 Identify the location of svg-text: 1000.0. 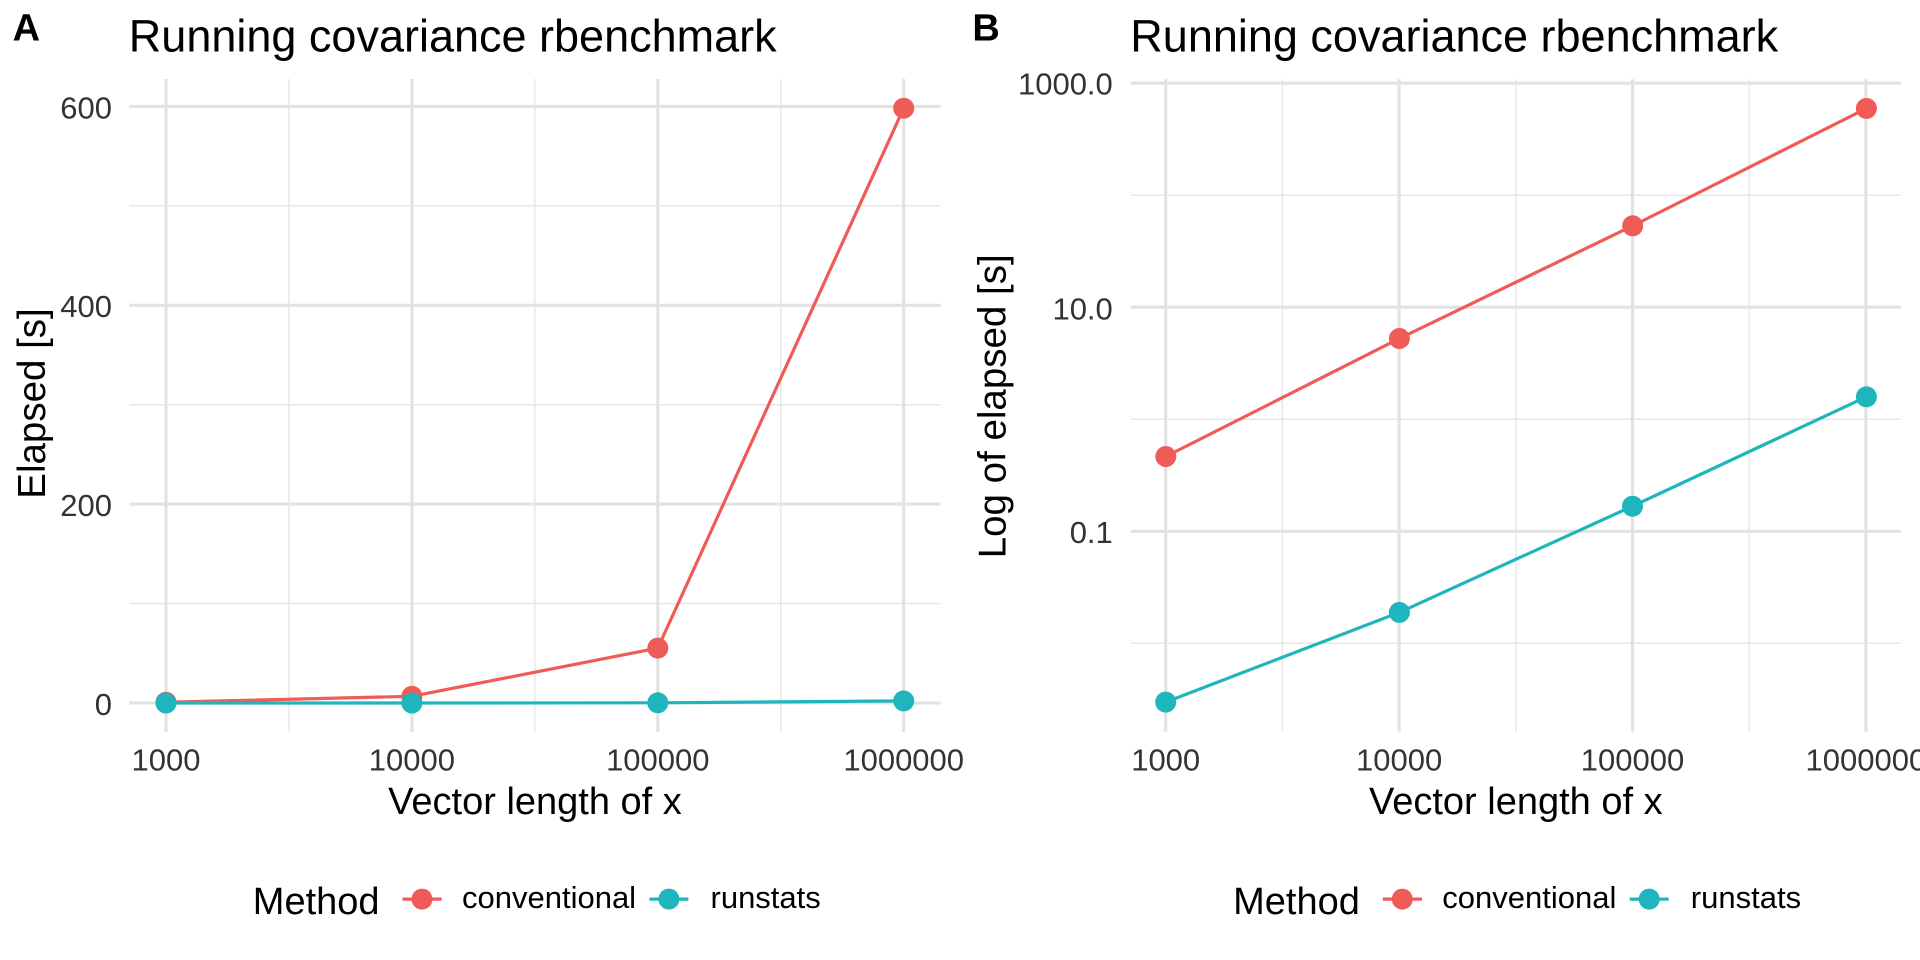
(1065, 84).